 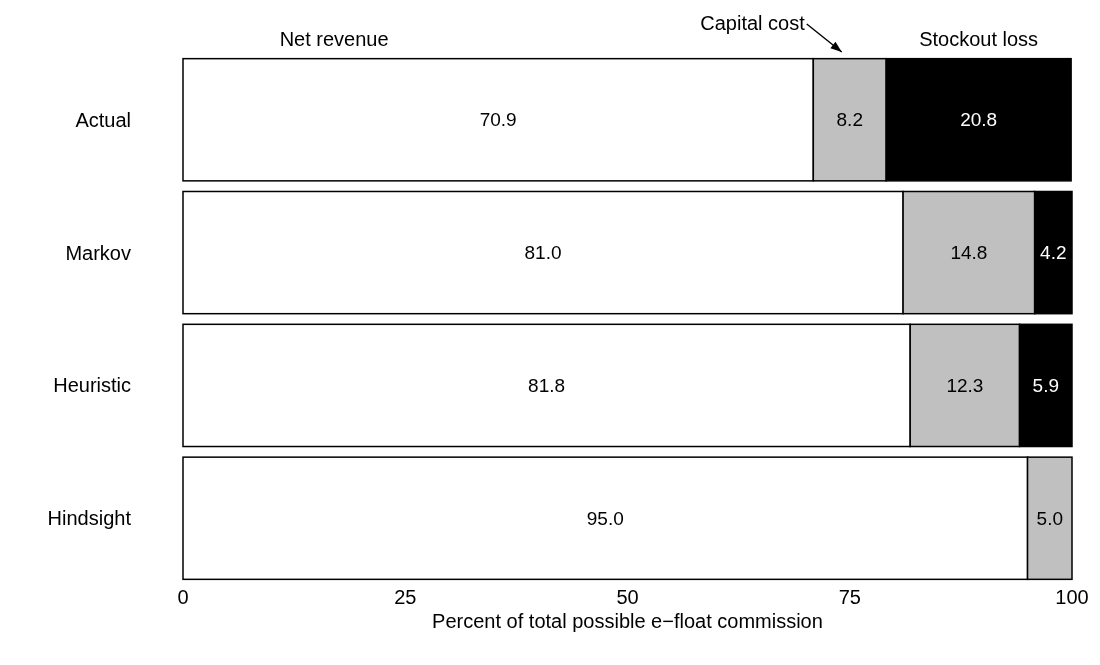 I want to click on x-tick-label: 0, so click(x=183, y=597).